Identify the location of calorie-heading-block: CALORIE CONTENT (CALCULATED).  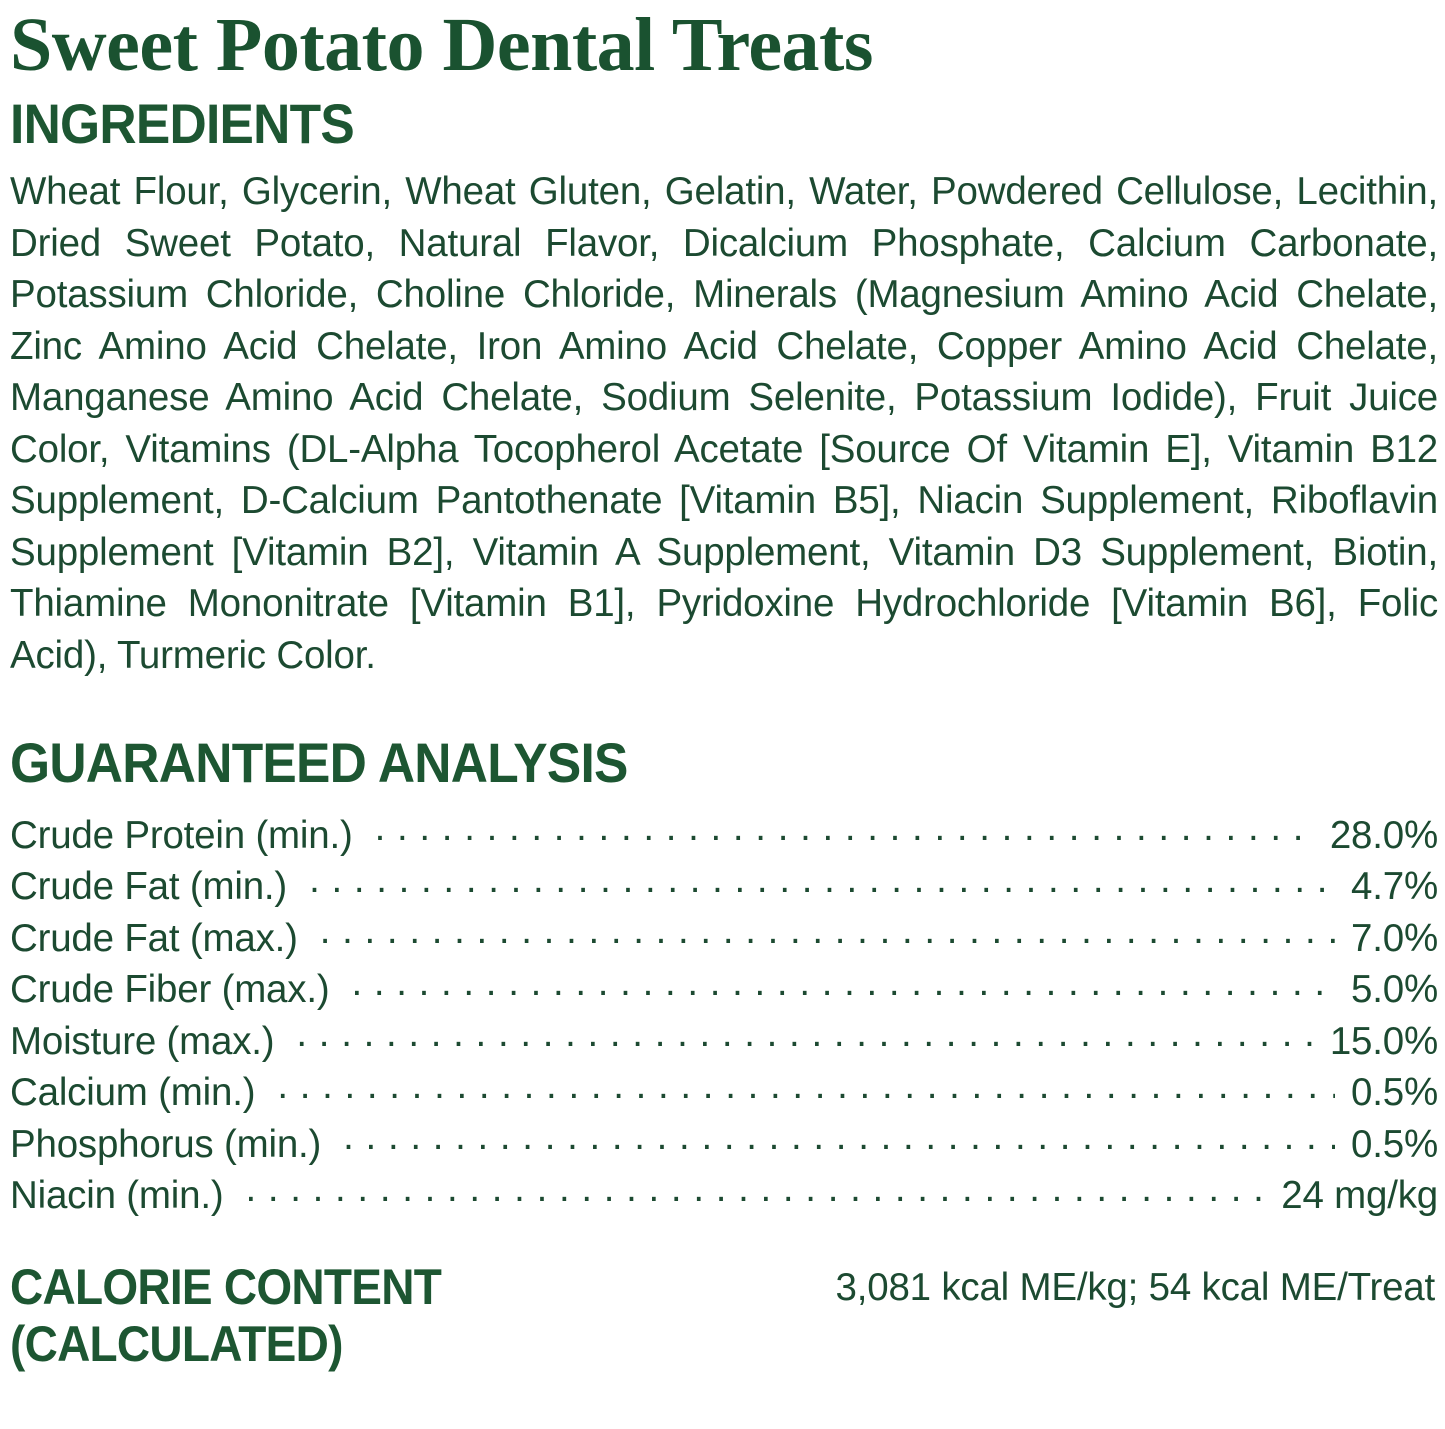
(390, 1316).